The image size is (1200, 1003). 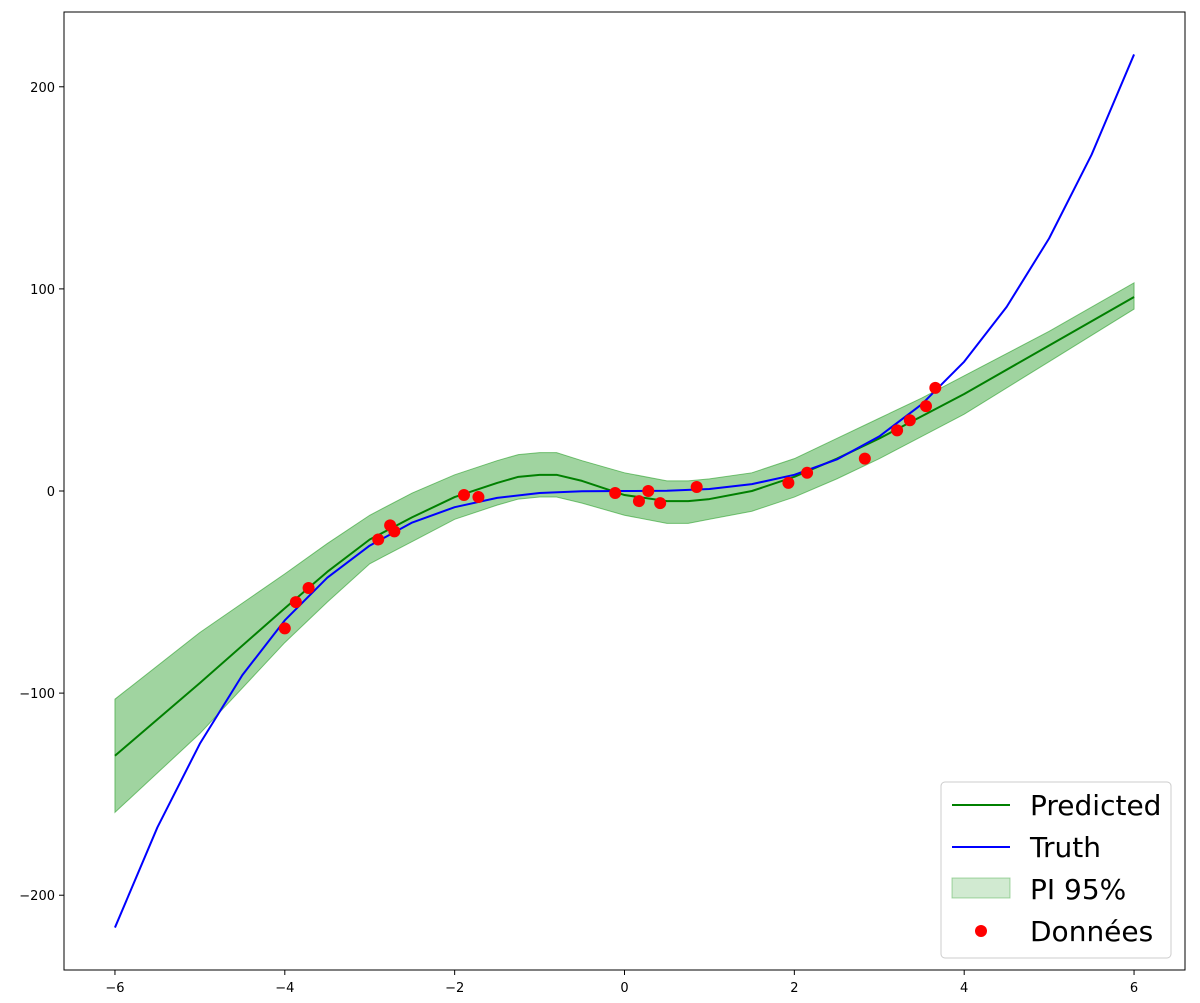 What do you see at coordinates (454, 988) in the screenshot?
I see `x-tick-label: −2` at bounding box center [454, 988].